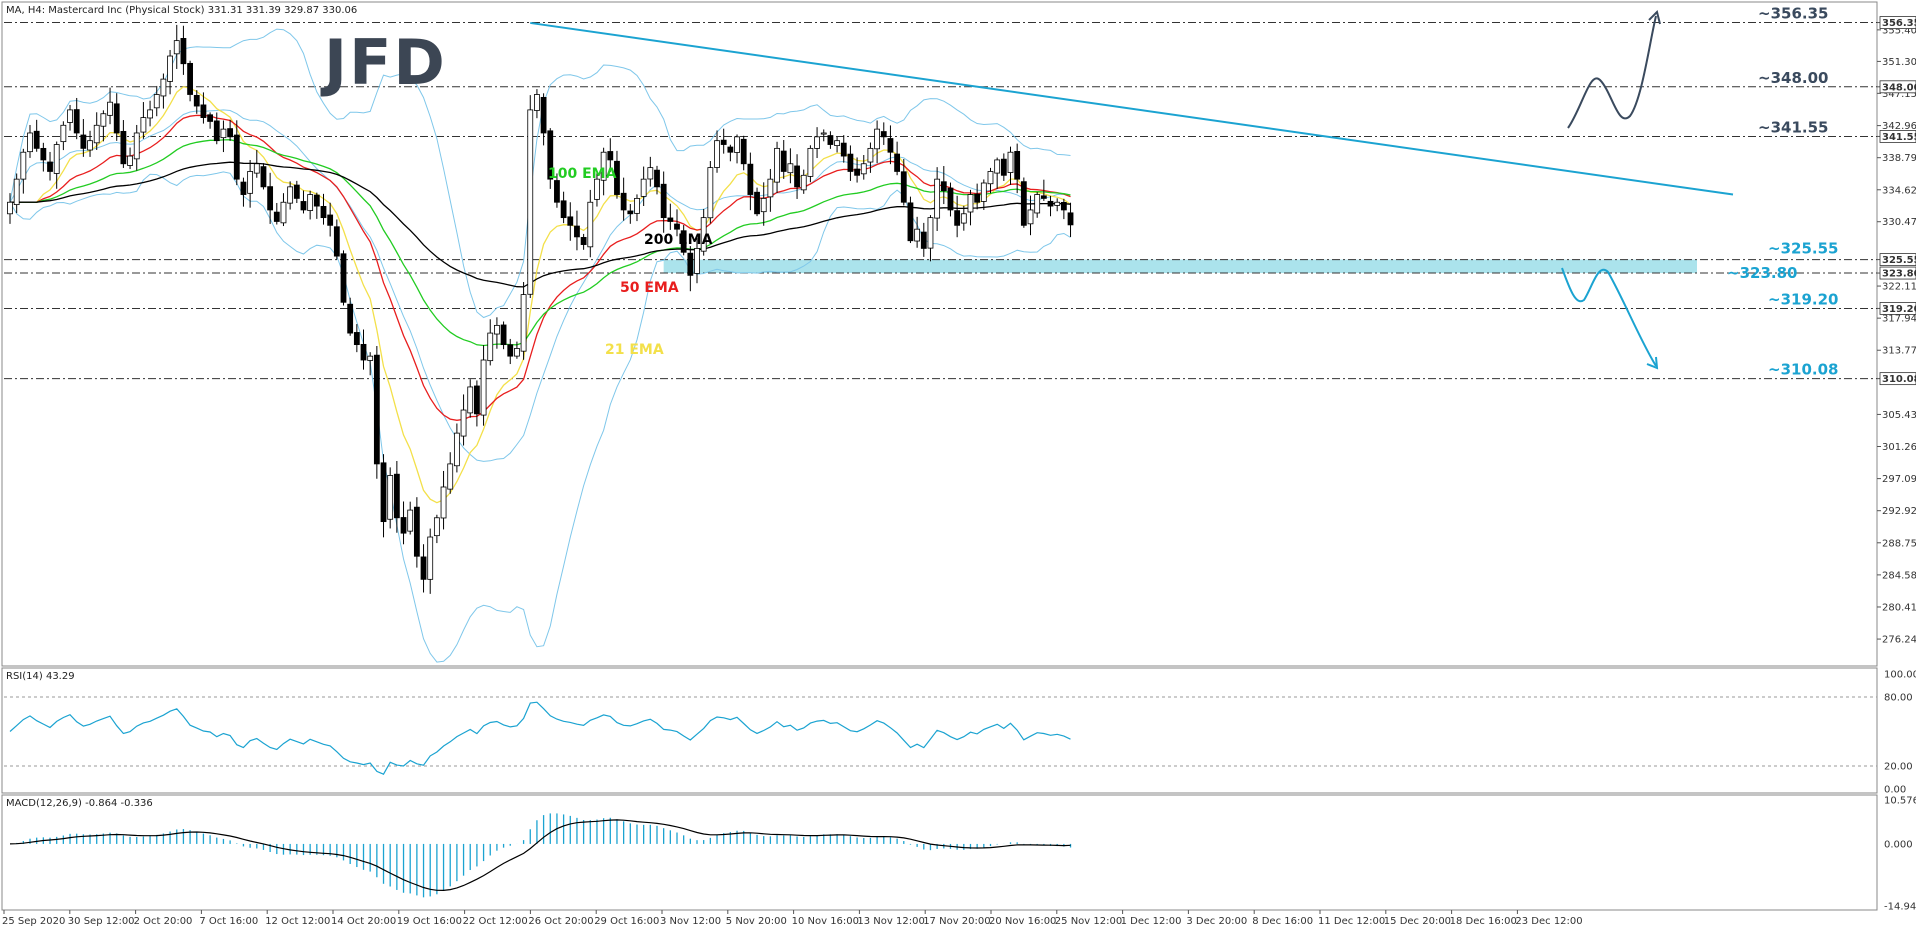 The height and width of the screenshot is (932, 1916). Describe the element at coordinates (1899, 23) in the screenshot. I see `level-price-box-label: 356.35` at that location.